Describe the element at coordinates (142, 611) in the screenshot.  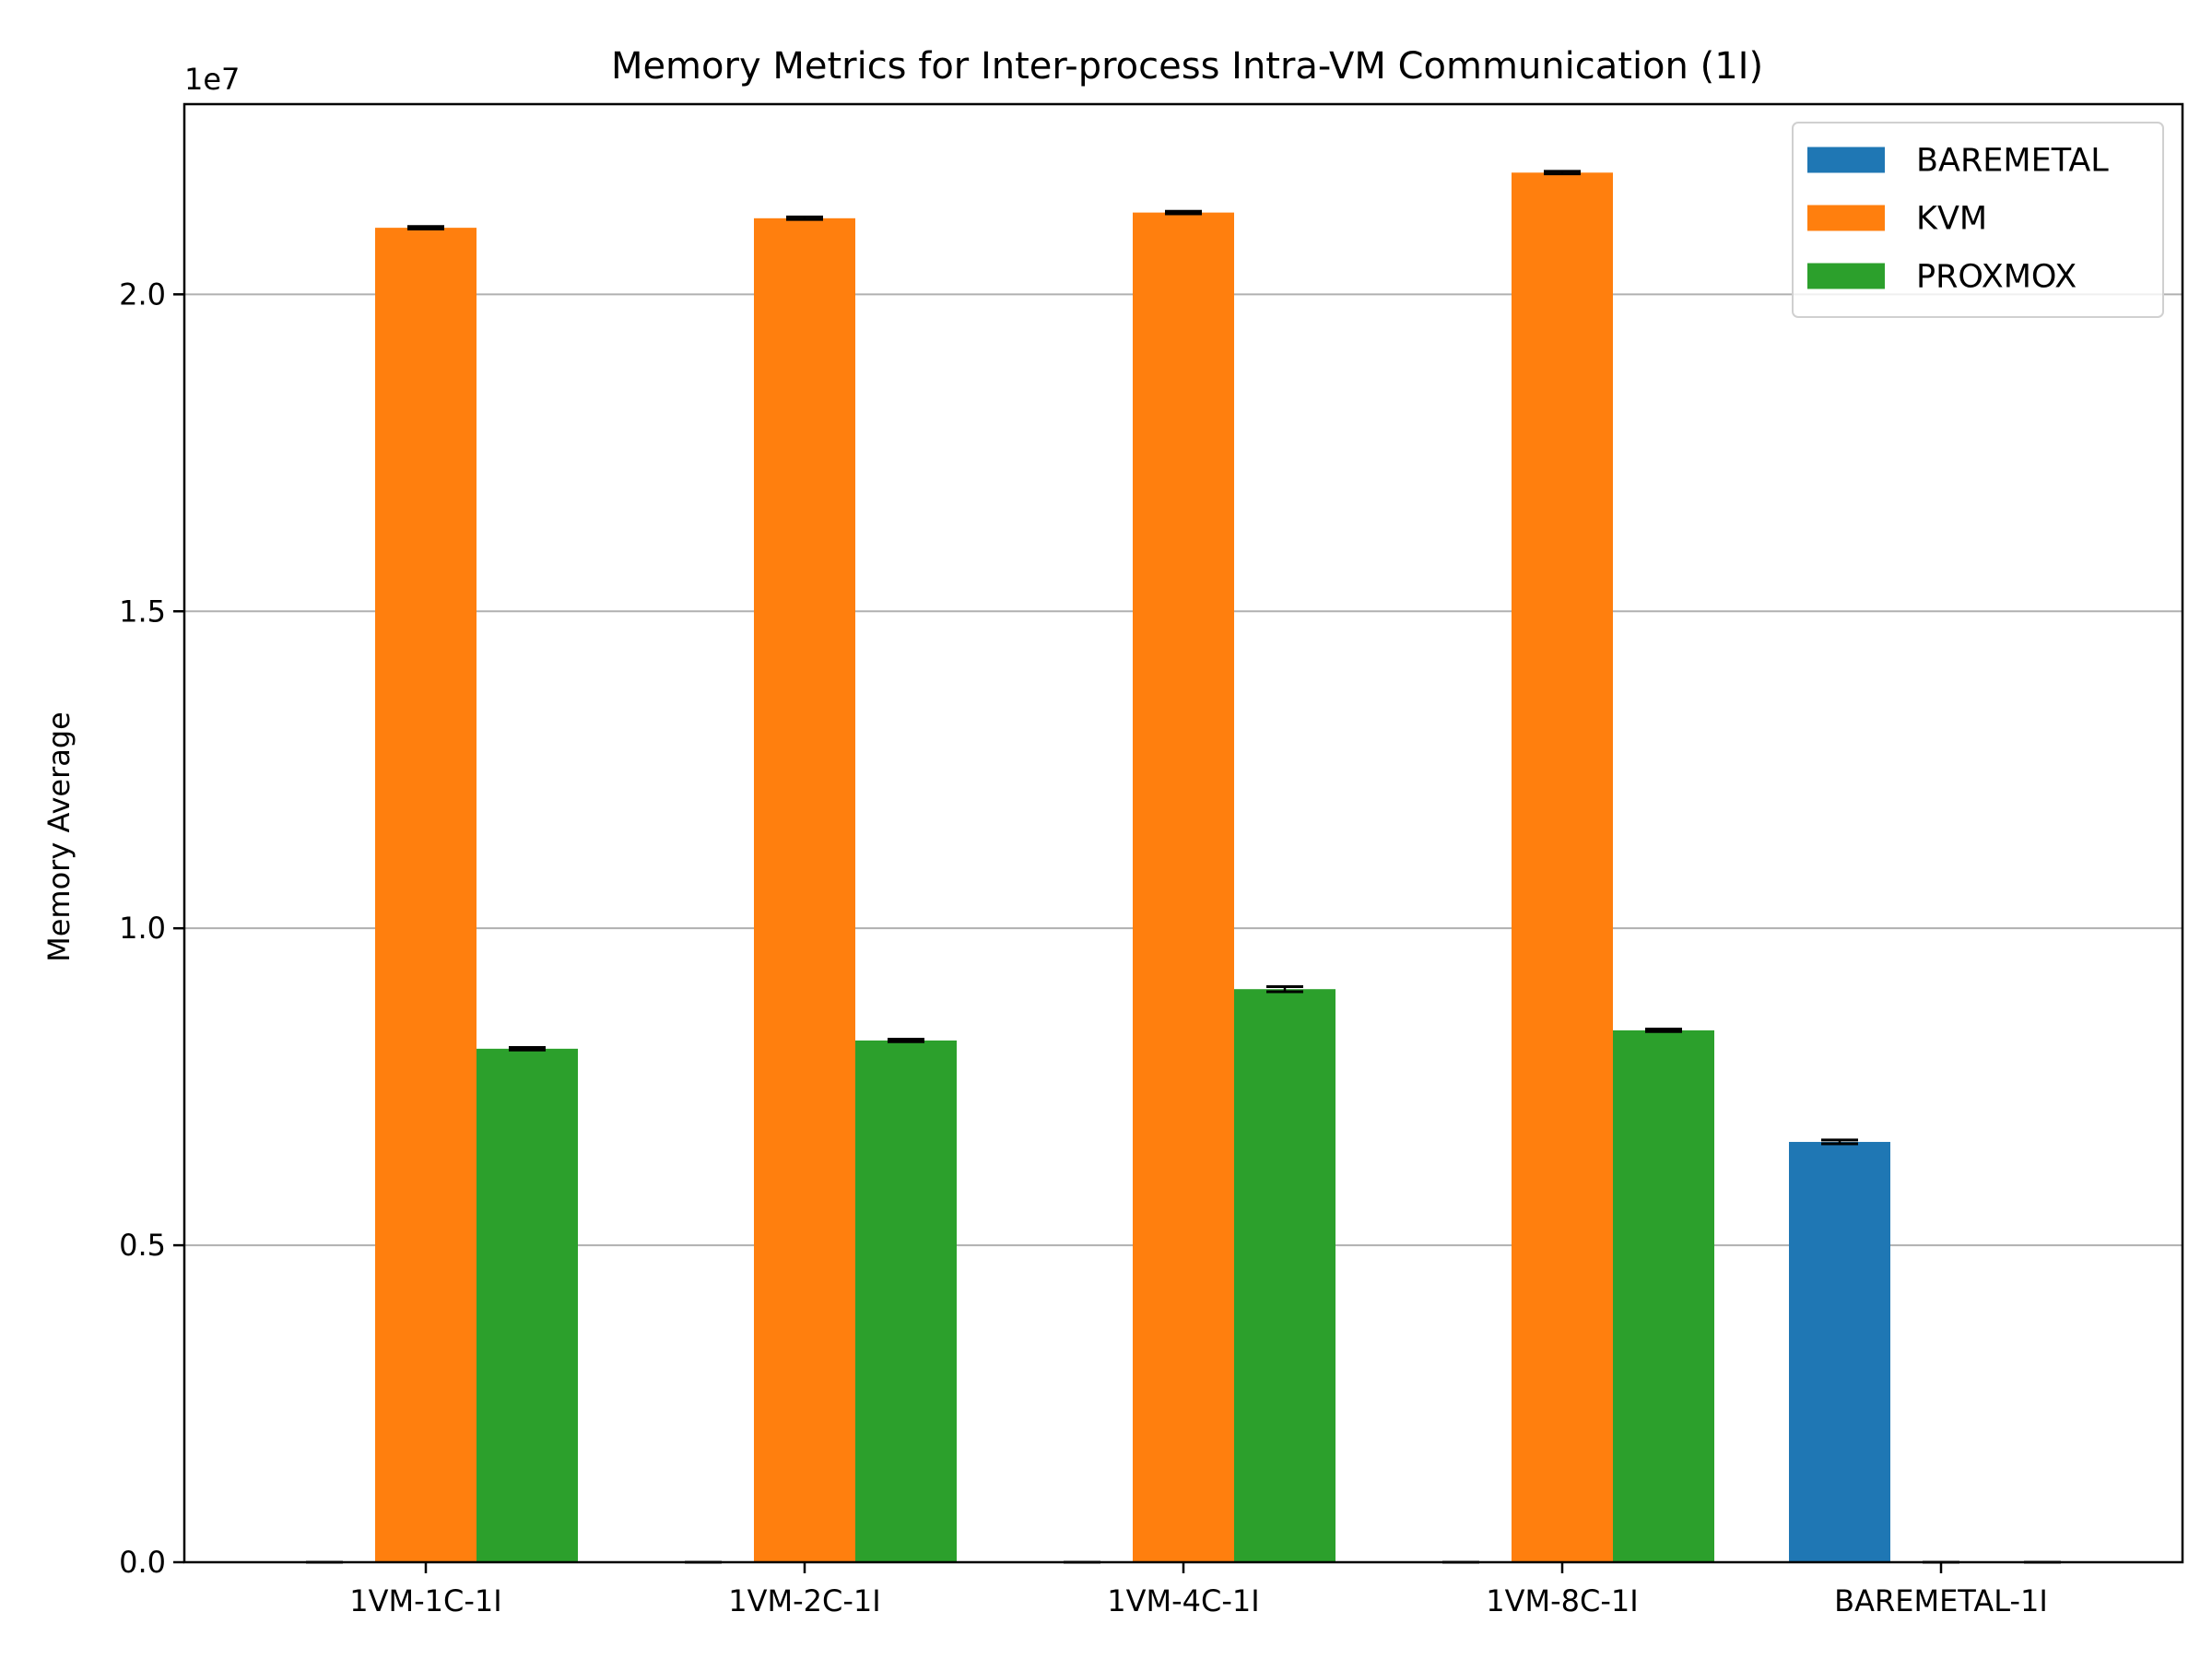
I see `y-tick-label: 1.5` at that location.